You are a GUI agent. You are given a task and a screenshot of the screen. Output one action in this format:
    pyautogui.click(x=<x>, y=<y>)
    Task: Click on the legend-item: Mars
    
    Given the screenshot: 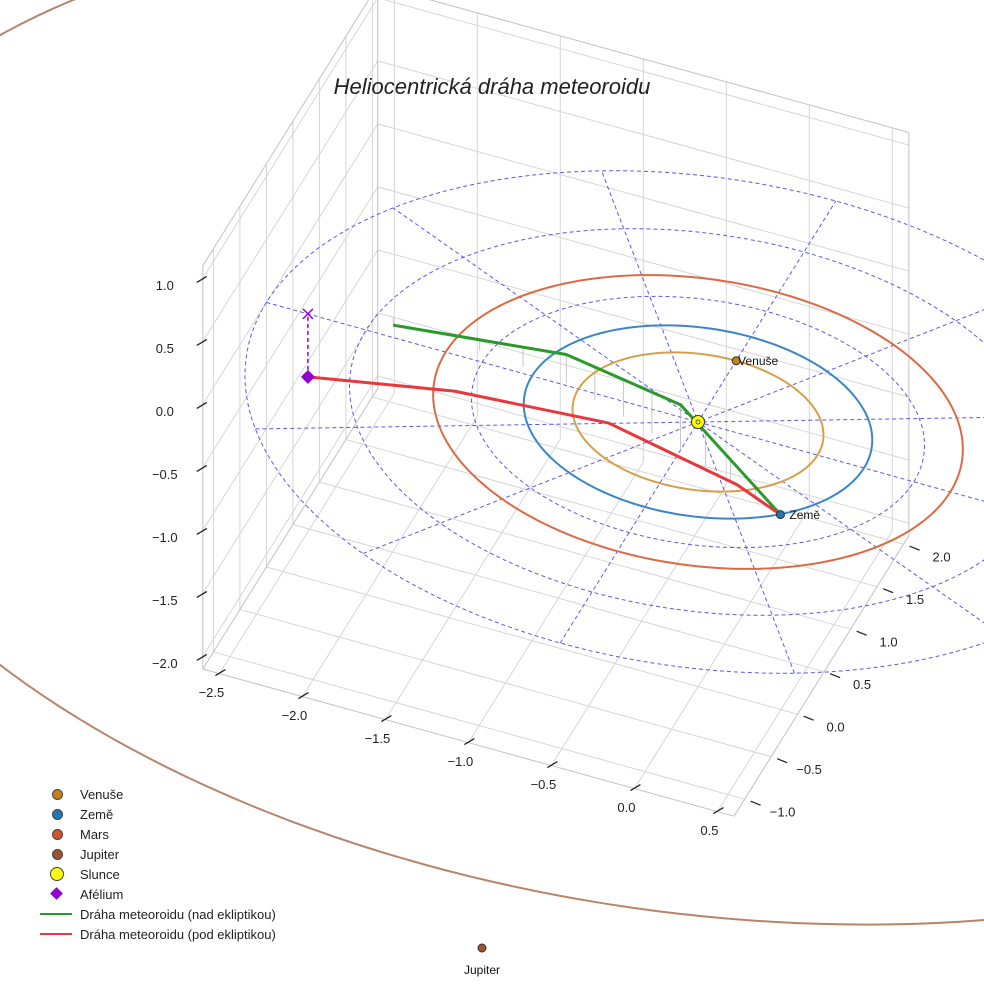 What is the action you would take?
    pyautogui.click(x=155, y=834)
    